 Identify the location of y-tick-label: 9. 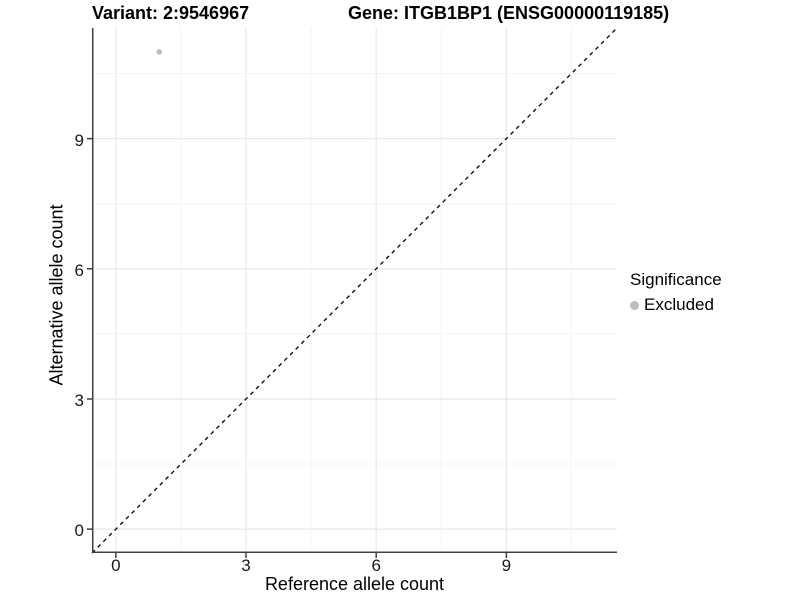
(79, 140).